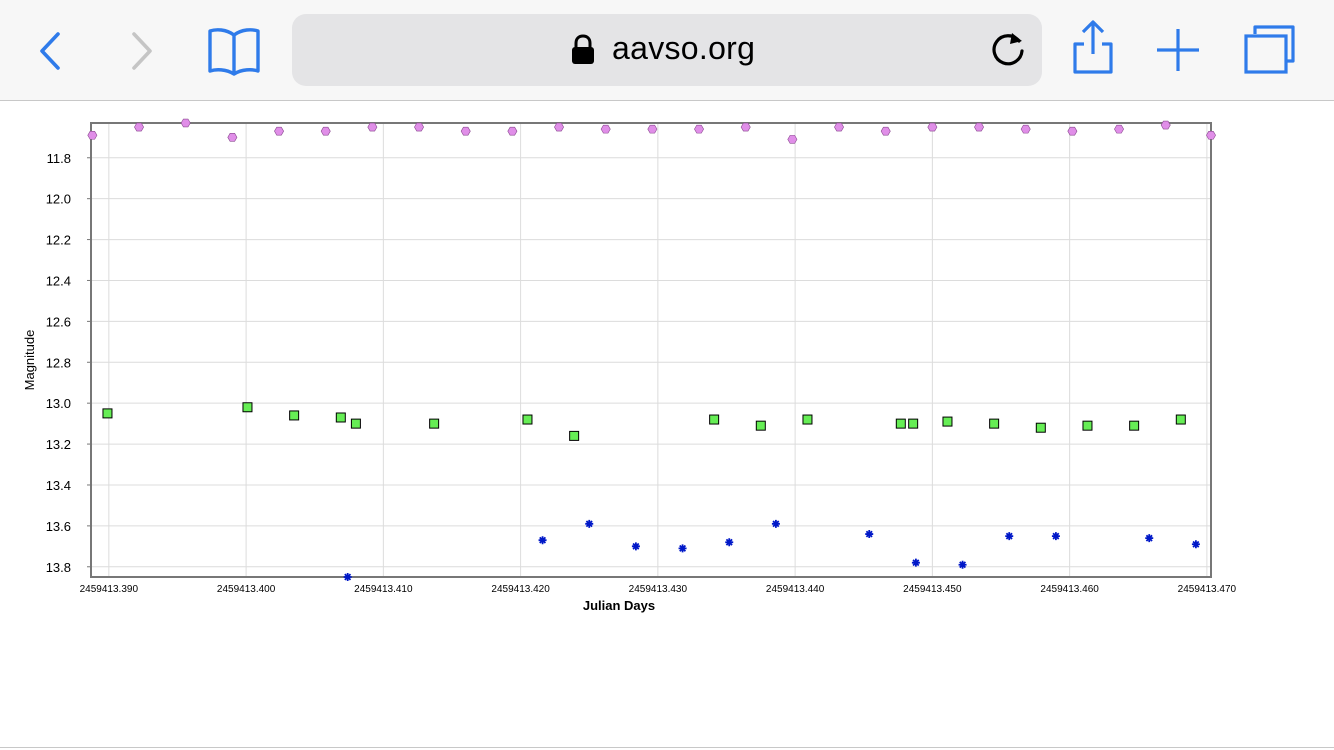  What do you see at coordinates (771, 550) in the screenshot?
I see `series-asterisk-points` at bounding box center [771, 550].